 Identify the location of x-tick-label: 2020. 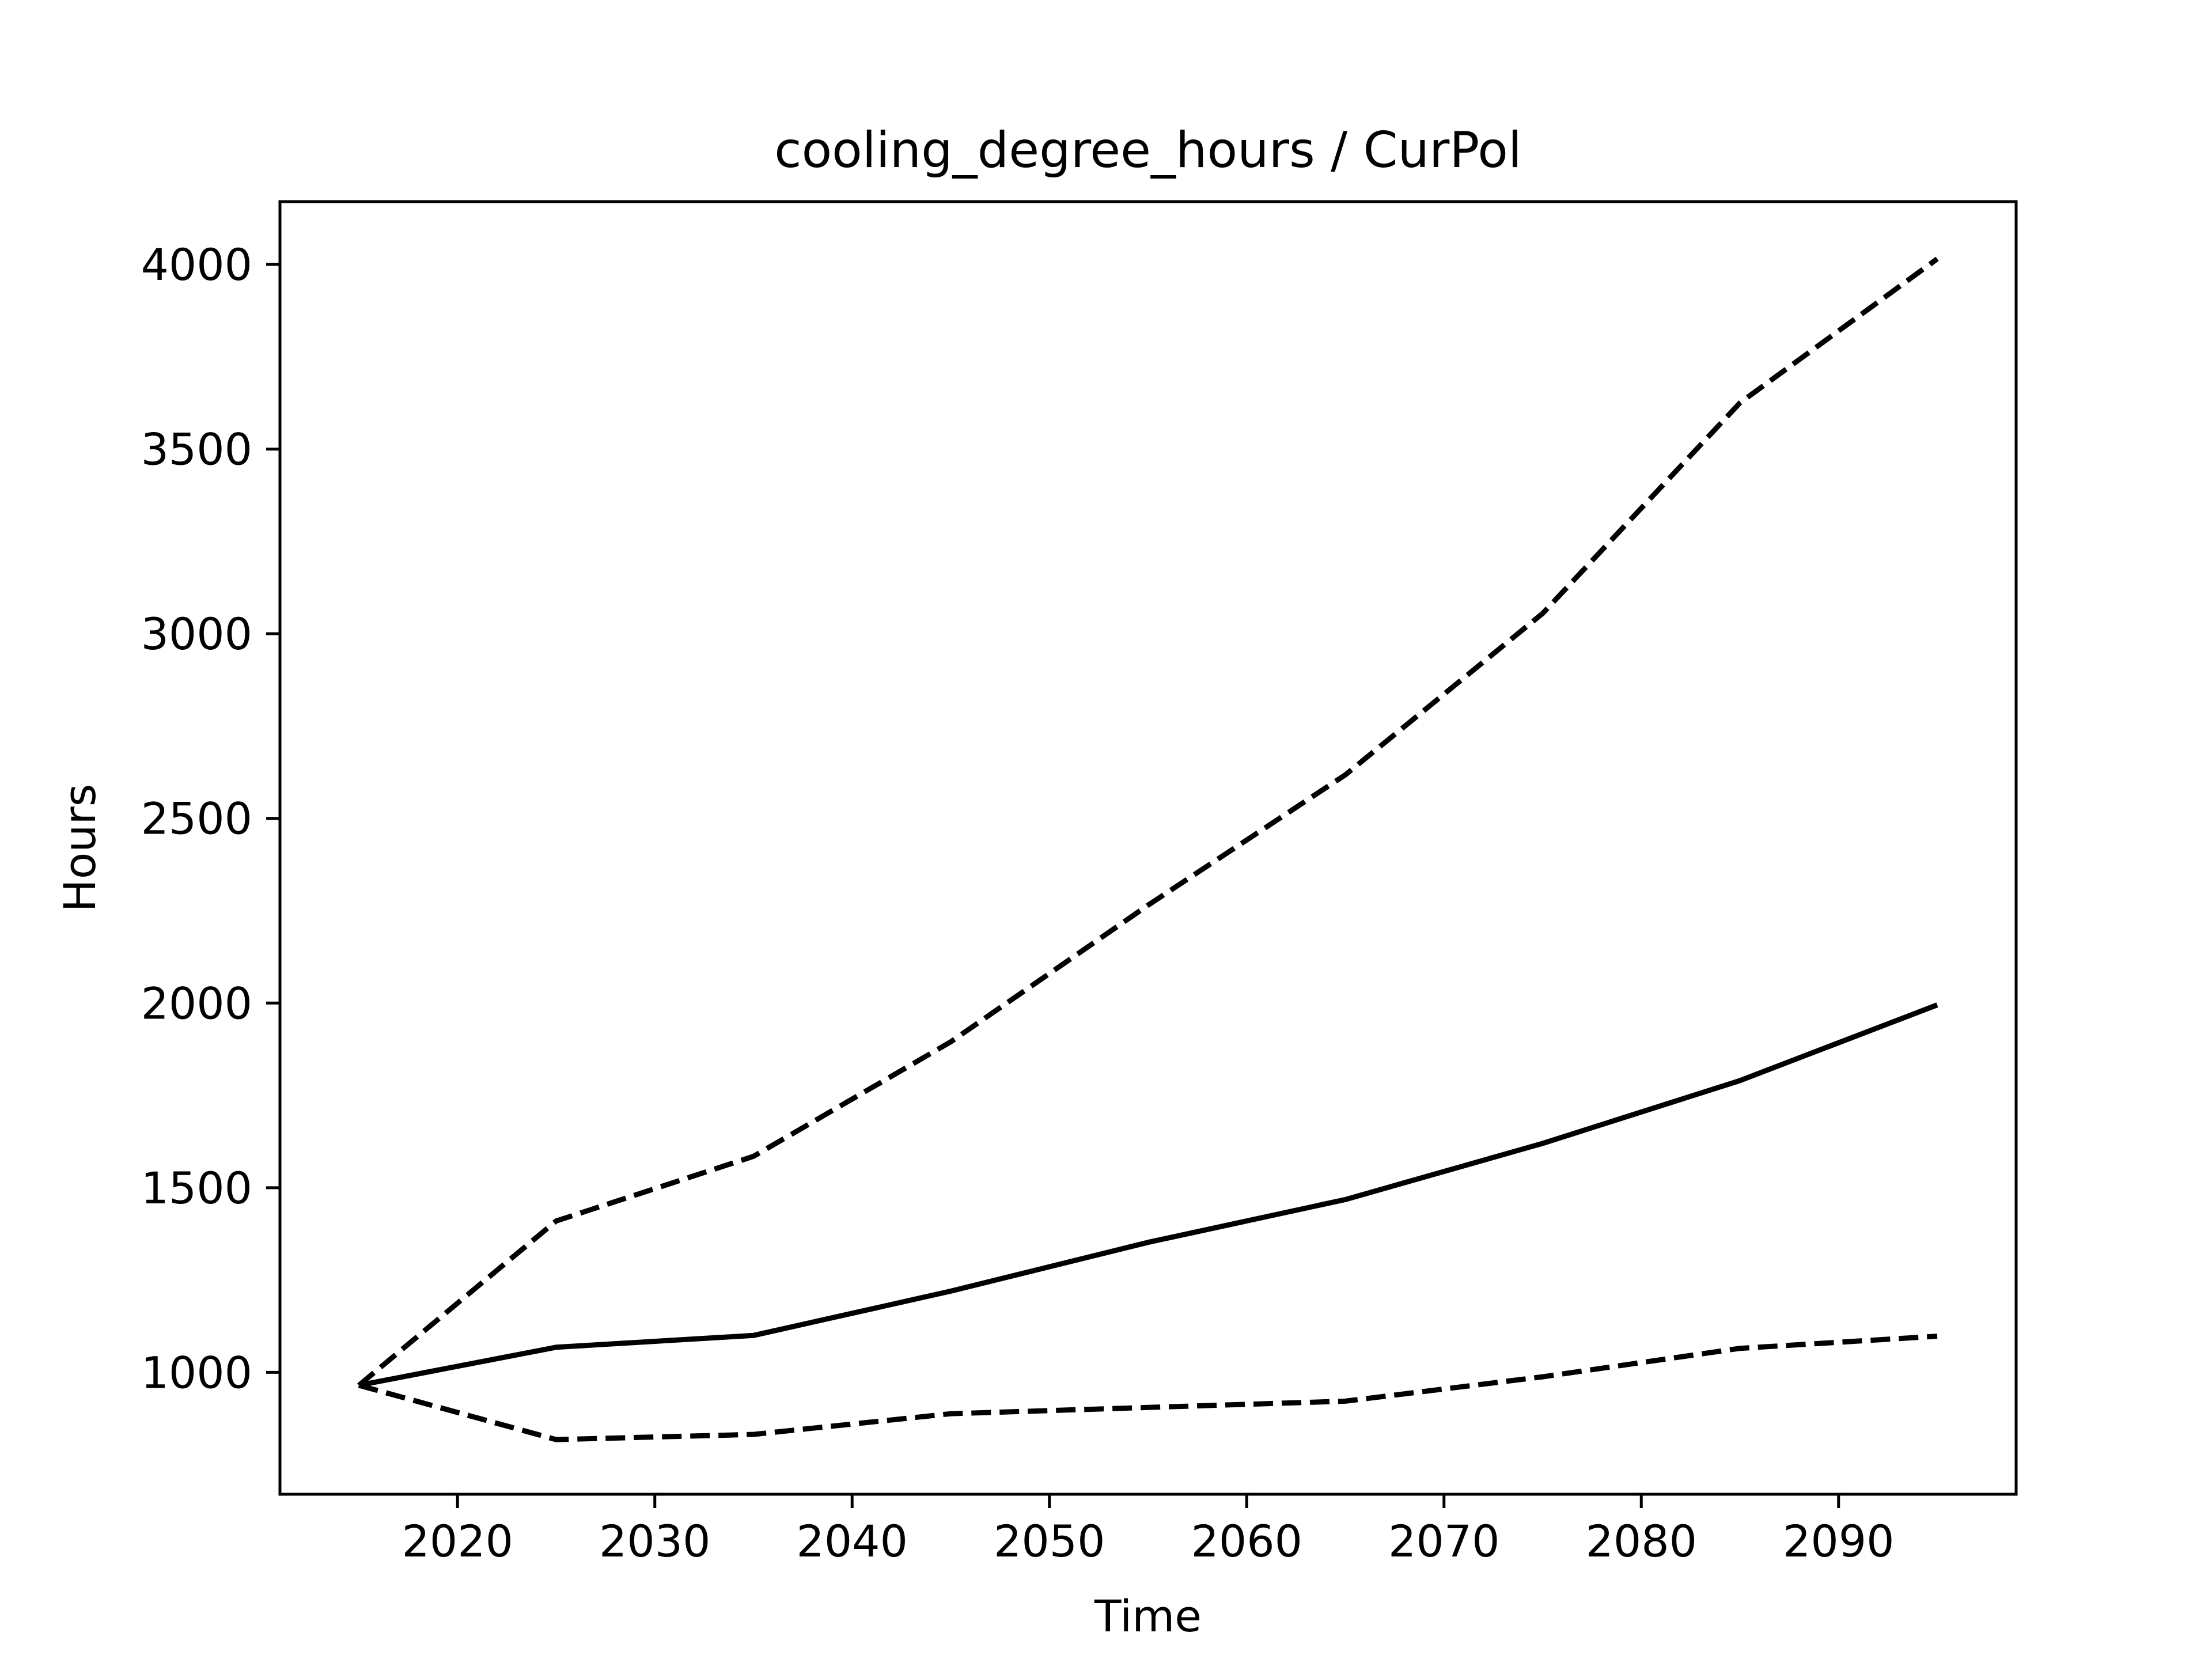
(457, 1541).